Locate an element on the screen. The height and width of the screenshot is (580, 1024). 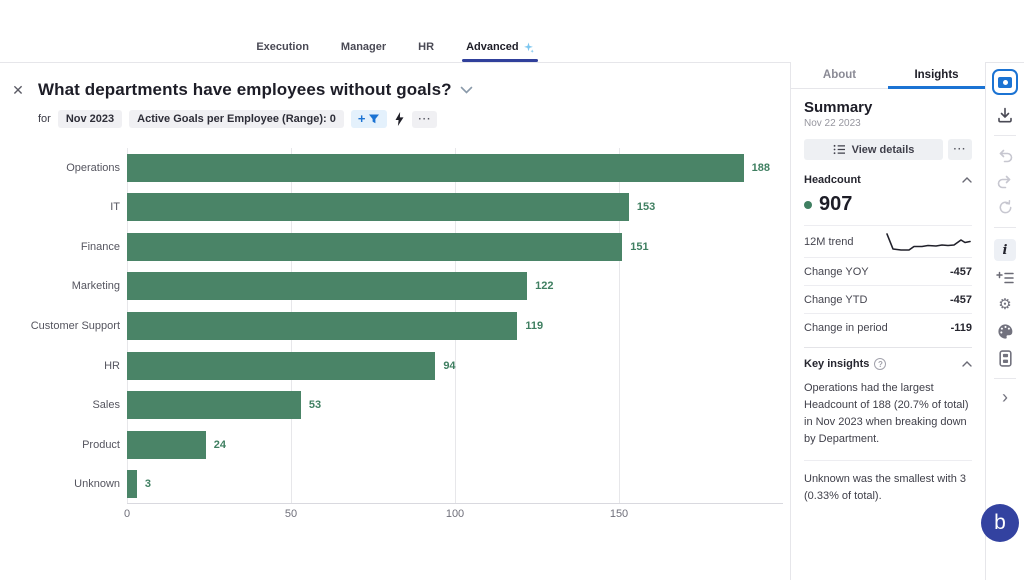
tab-hr: HR is located at coordinates (426, 47).